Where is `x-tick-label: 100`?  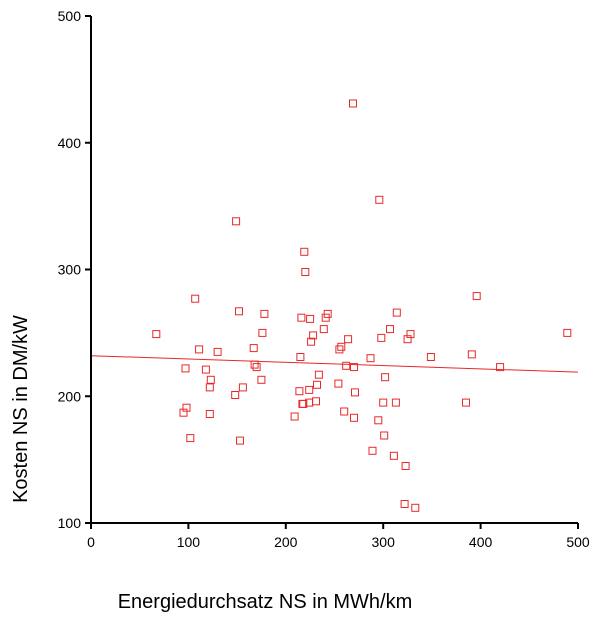
x-tick-label: 100 is located at coordinates (189, 542).